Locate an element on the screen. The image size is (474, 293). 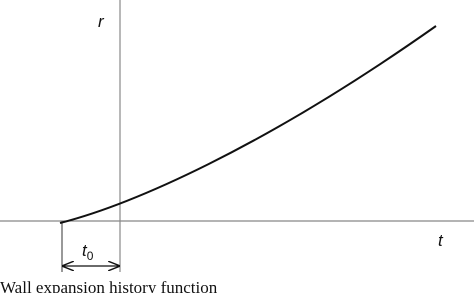
x-axis-label: t is located at coordinates (441, 240).